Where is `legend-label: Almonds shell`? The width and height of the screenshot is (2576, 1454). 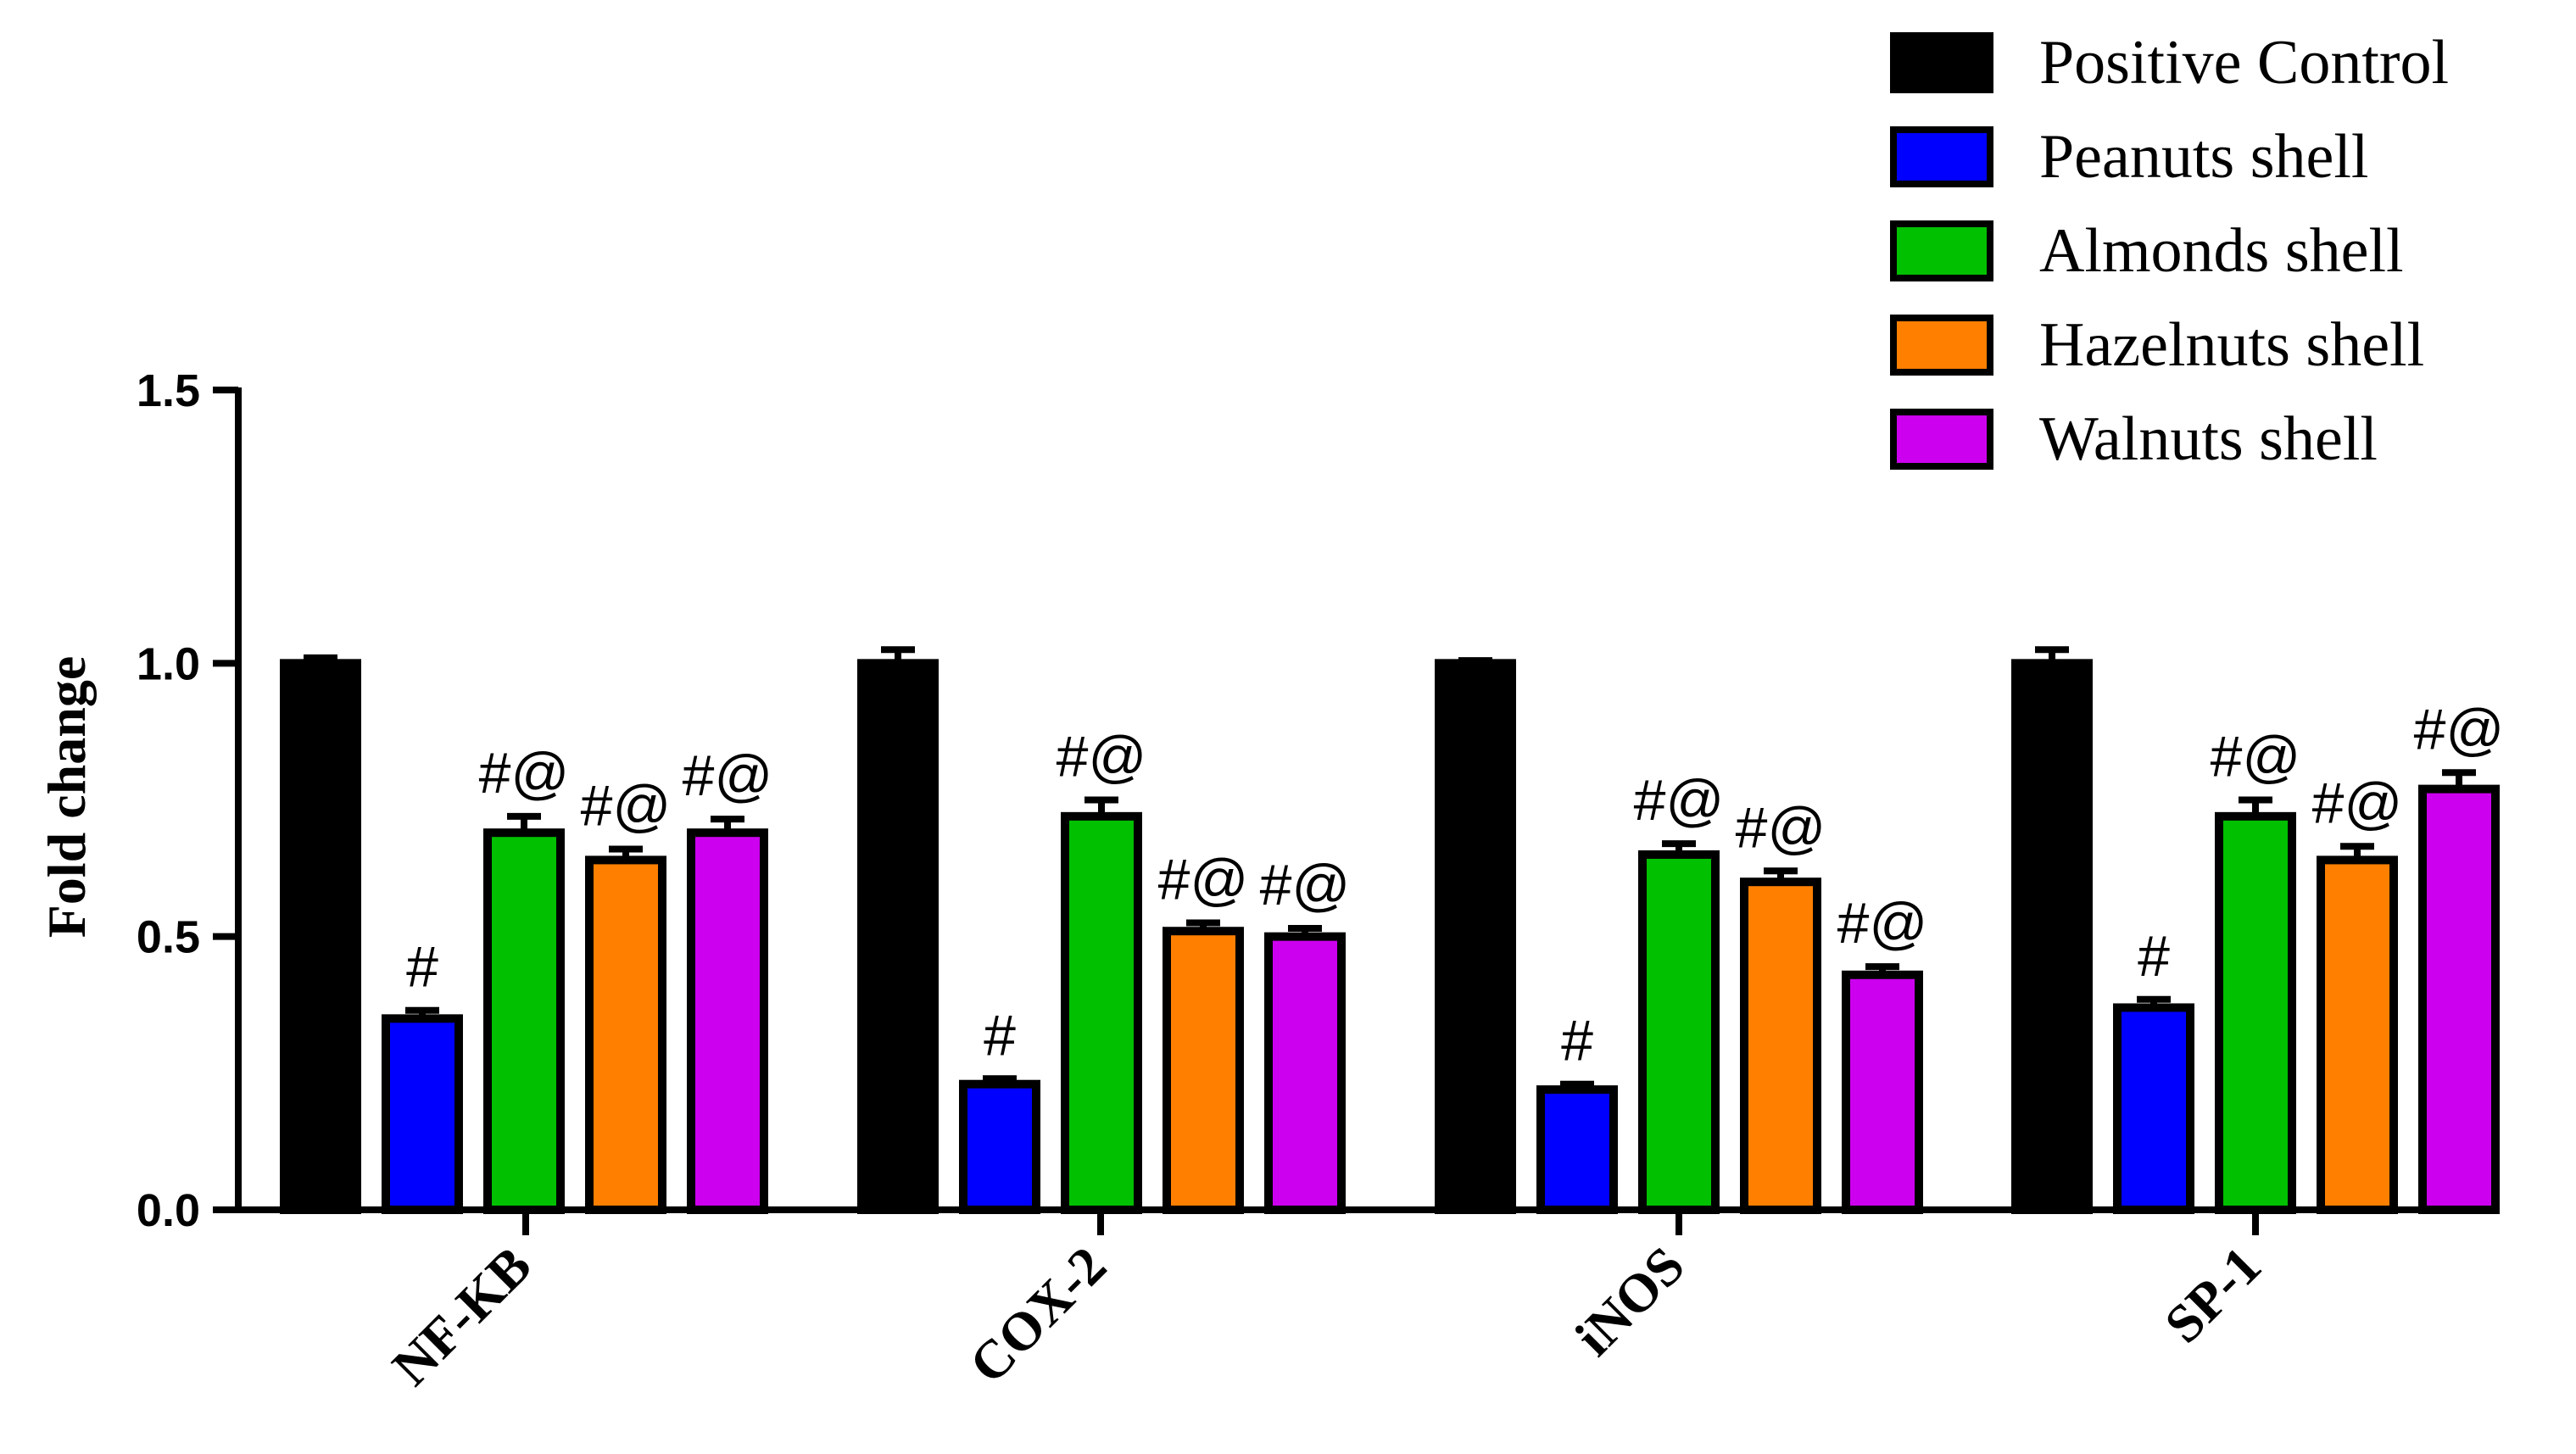
legend-label: Almonds shell is located at coordinates (2221, 251).